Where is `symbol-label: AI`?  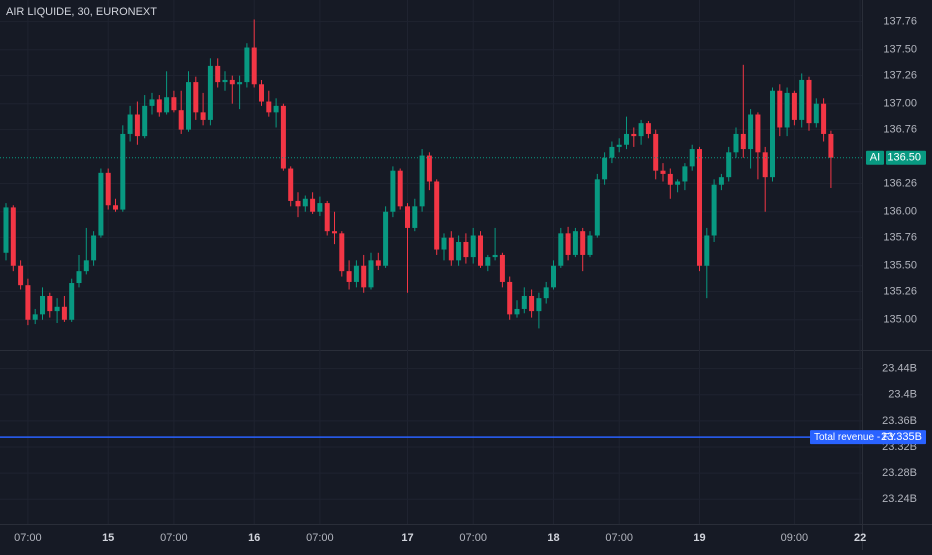 symbol-label: AI is located at coordinates (875, 158).